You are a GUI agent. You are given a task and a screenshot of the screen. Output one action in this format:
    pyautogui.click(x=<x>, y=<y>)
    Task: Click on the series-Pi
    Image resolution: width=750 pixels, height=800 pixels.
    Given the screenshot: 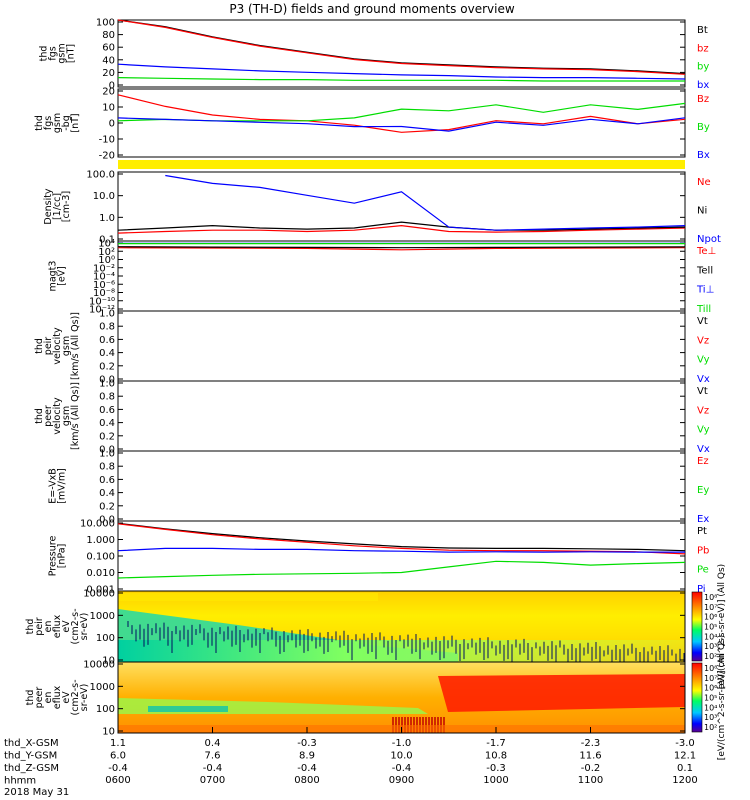 What is the action you would take?
    pyautogui.click(x=401, y=550)
    